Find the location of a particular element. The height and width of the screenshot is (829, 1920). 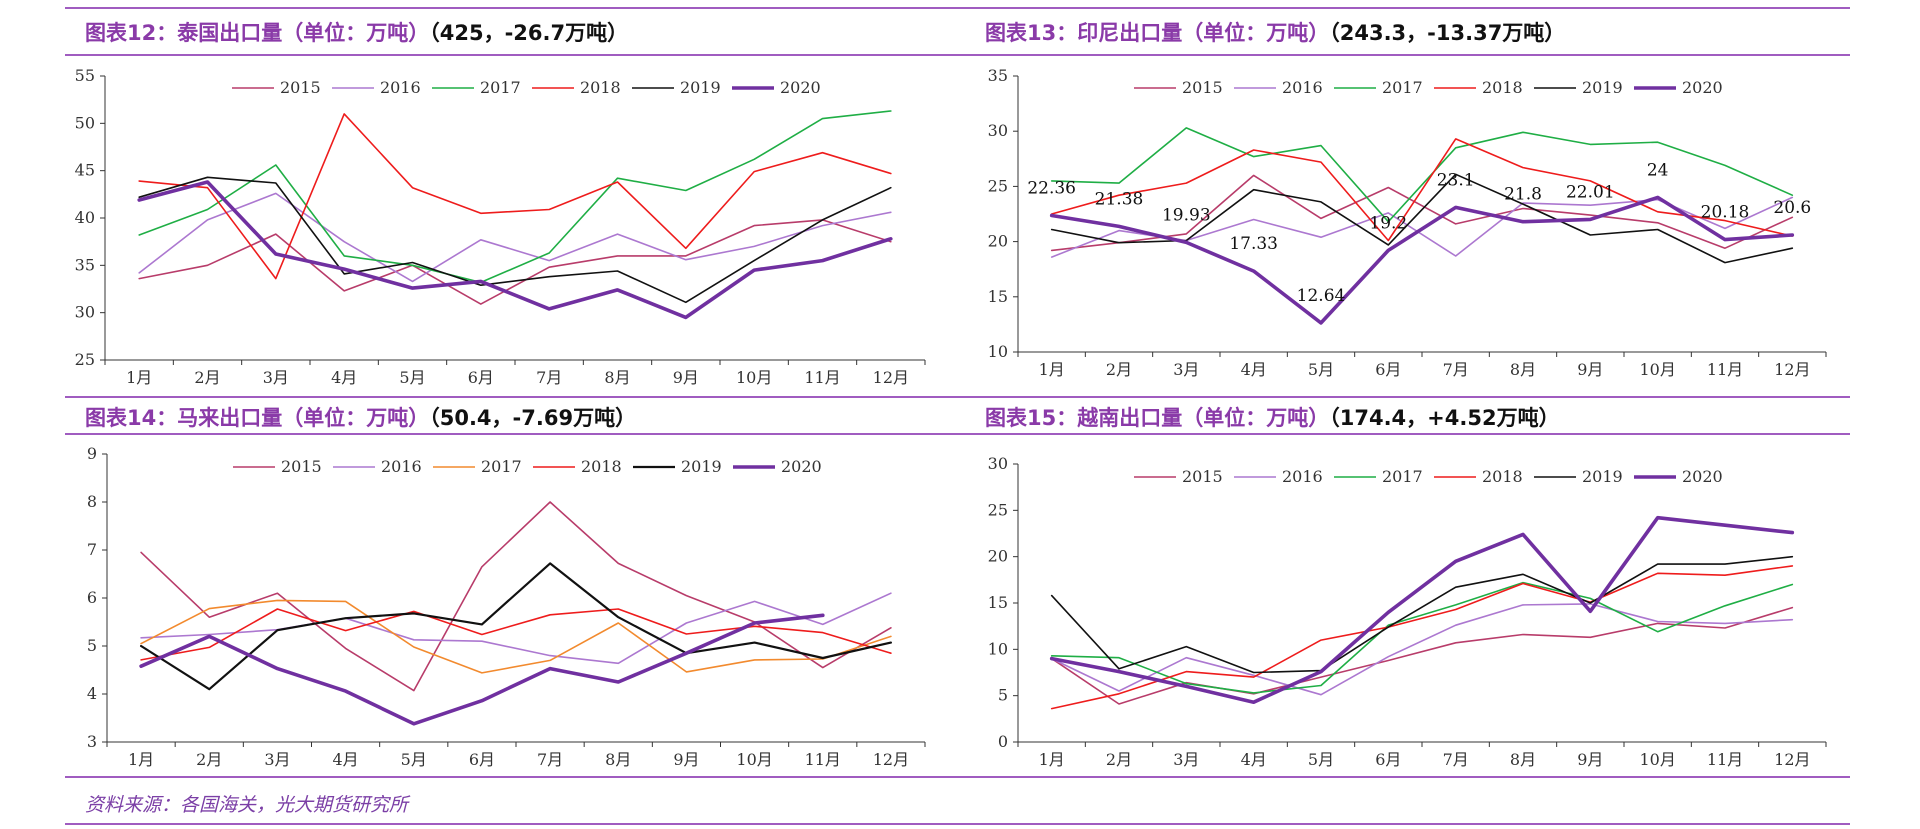

indonesia-title-main: 图表13：印尼出口量（单位：万吨） is located at coordinates (1157, 33).